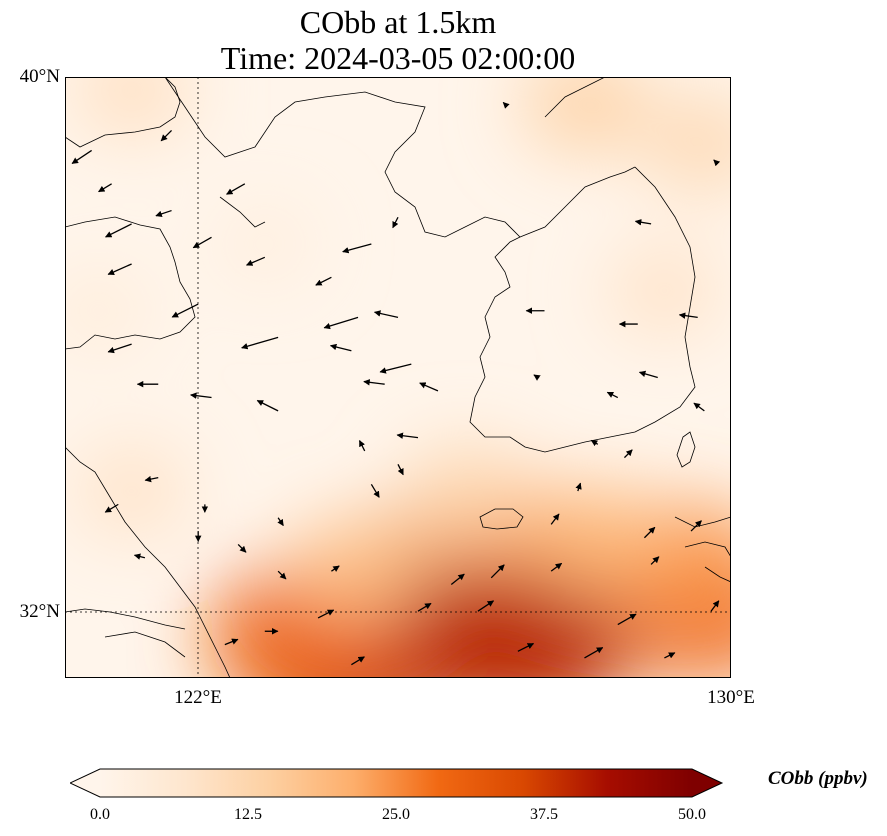 This screenshot has width=887, height=836. Describe the element at coordinates (544, 814) in the screenshot. I see `colorbar-tick: 37.5` at that location.